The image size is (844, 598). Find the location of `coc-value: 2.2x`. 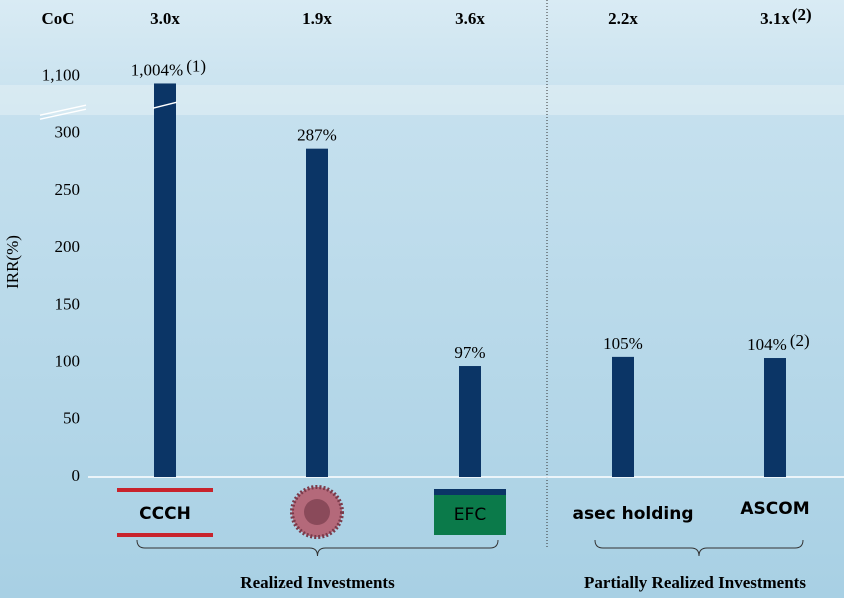

coc-value: 2.2x is located at coordinates (623, 18).